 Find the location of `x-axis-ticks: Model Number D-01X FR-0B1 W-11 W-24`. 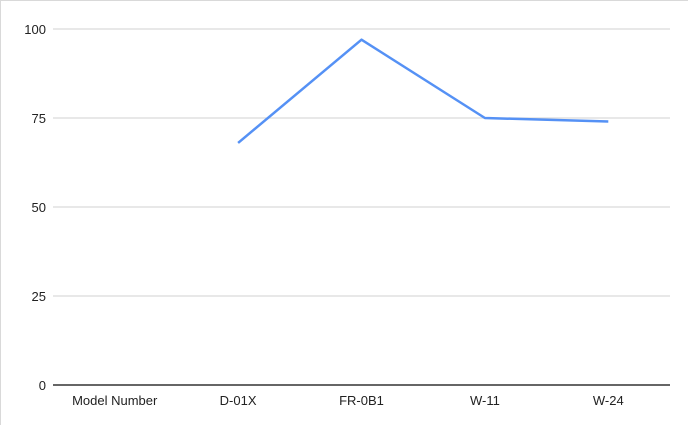

x-axis-ticks: Model Number D-01X FR-0B1 W-11 W-24 is located at coordinates (348, 400).